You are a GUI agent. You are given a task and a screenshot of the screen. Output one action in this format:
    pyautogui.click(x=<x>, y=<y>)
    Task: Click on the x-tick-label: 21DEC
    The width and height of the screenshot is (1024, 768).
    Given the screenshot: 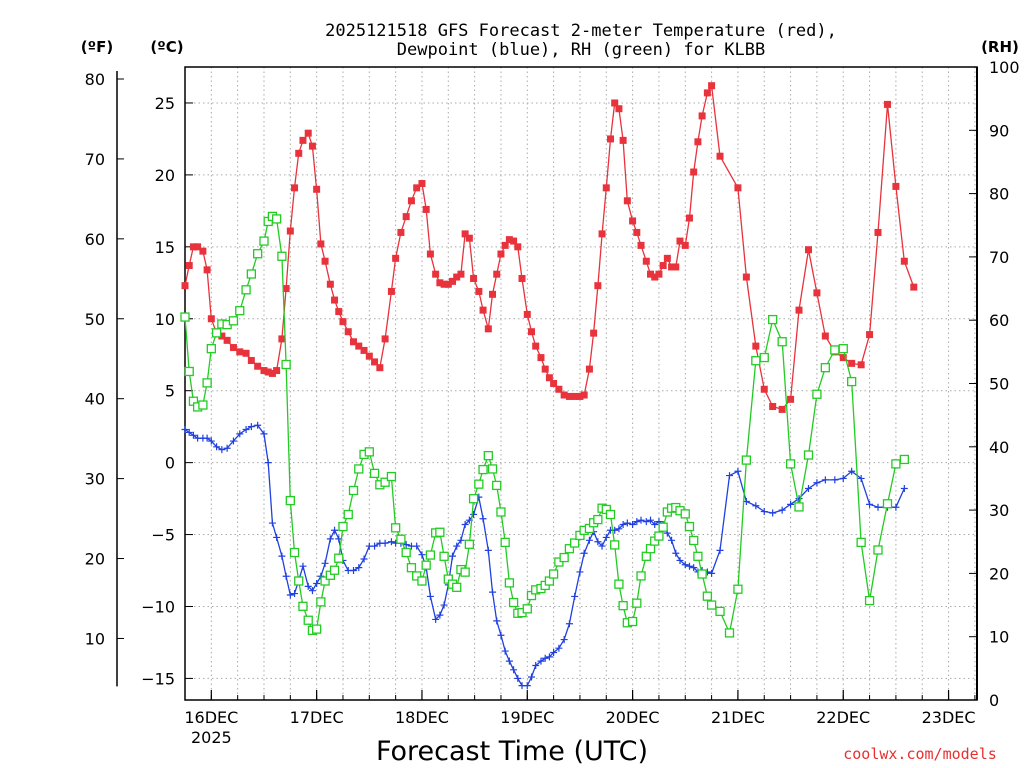 What is the action you would take?
    pyautogui.click(x=738, y=717)
    